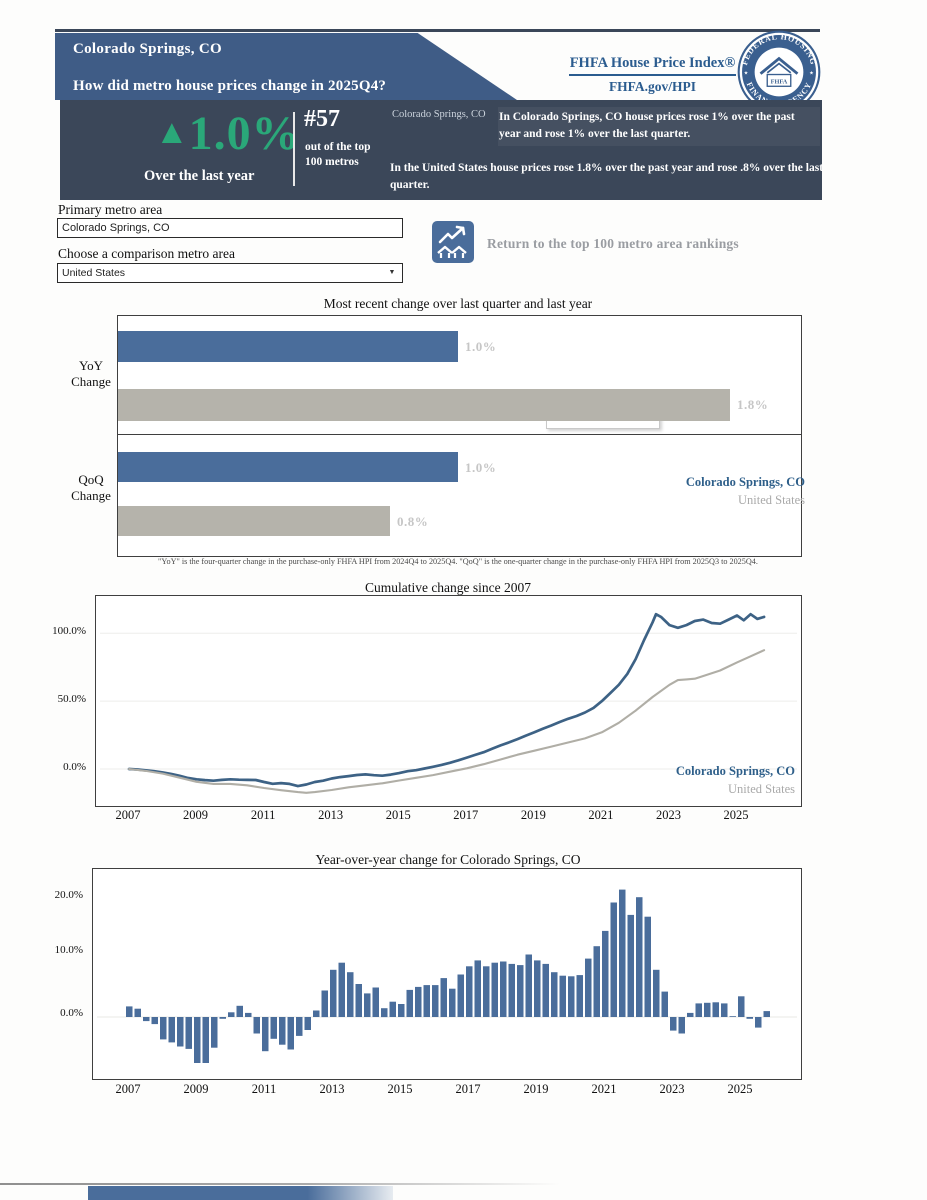 The image size is (927, 1200). What do you see at coordinates (265, 1034) in the screenshot?
I see `yoy-bar-q16` at bounding box center [265, 1034].